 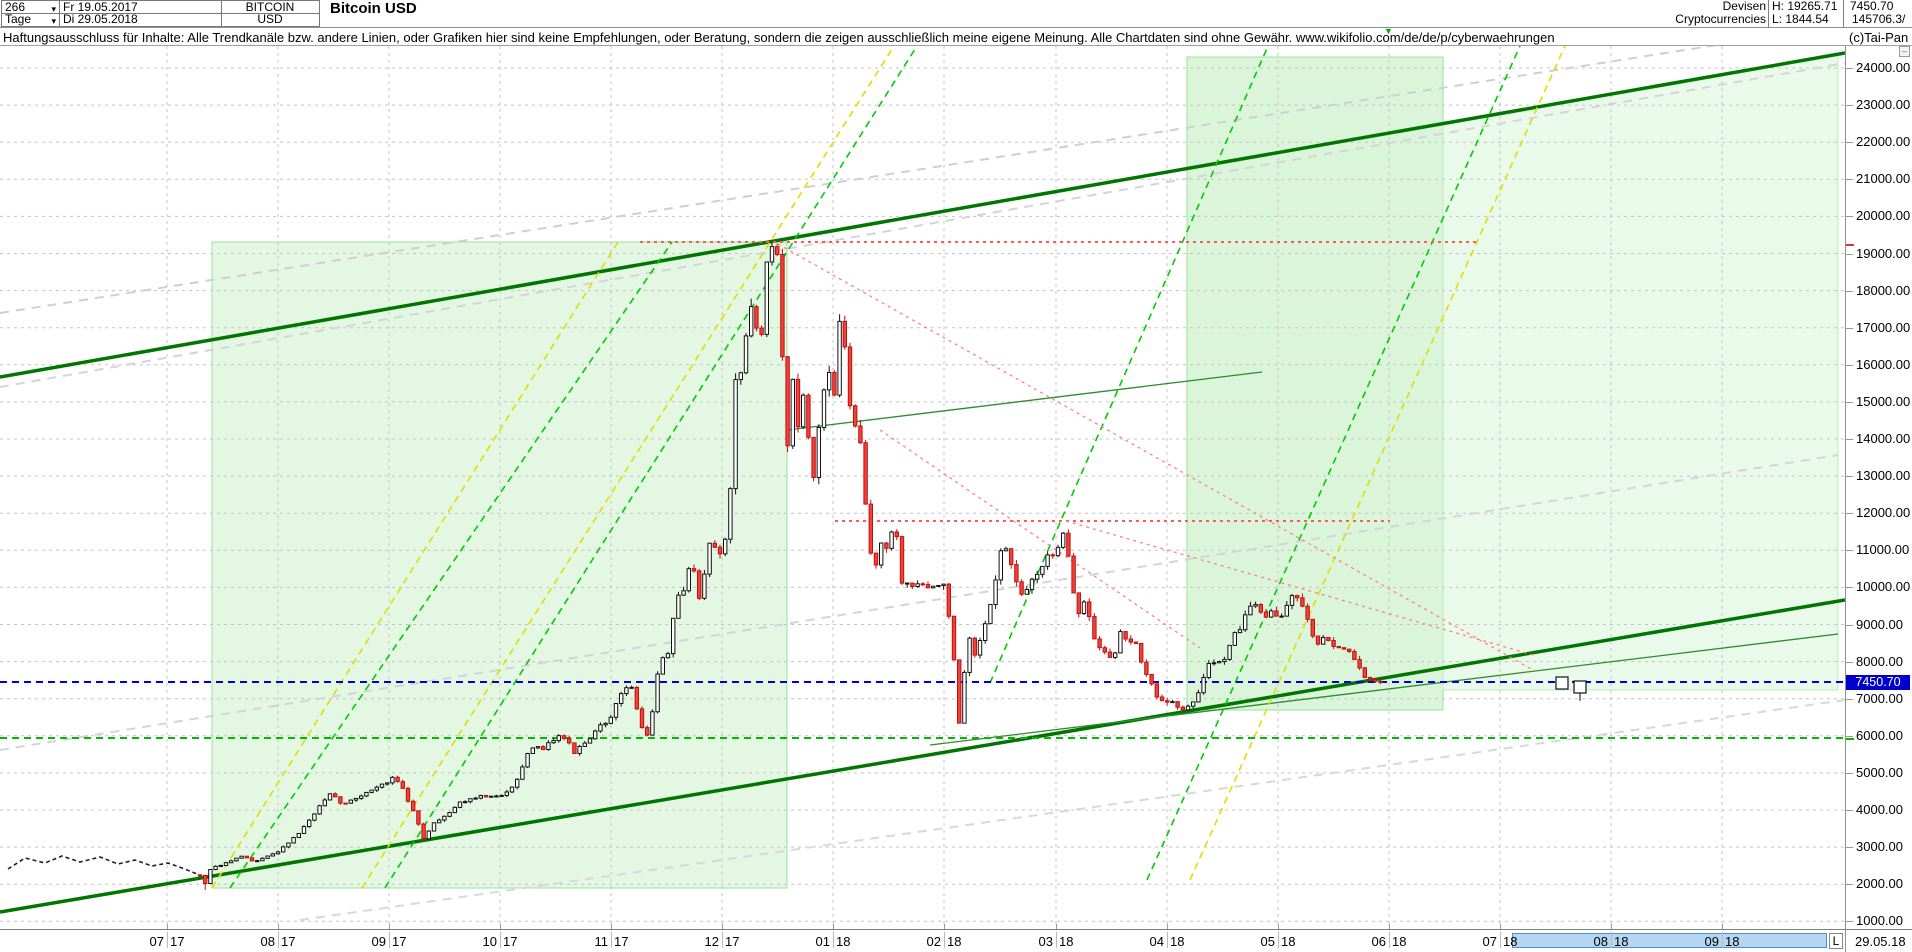 What do you see at coordinates (711, 941) in the screenshot?
I see `x-axis-month-label: 12` at bounding box center [711, 941].